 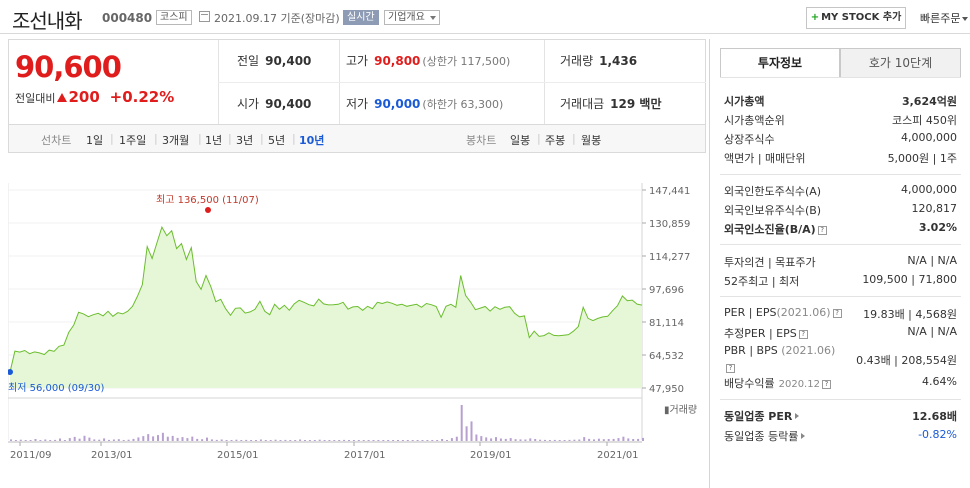 I want to click on period-5y: 5년, so click(x=277, y=140).